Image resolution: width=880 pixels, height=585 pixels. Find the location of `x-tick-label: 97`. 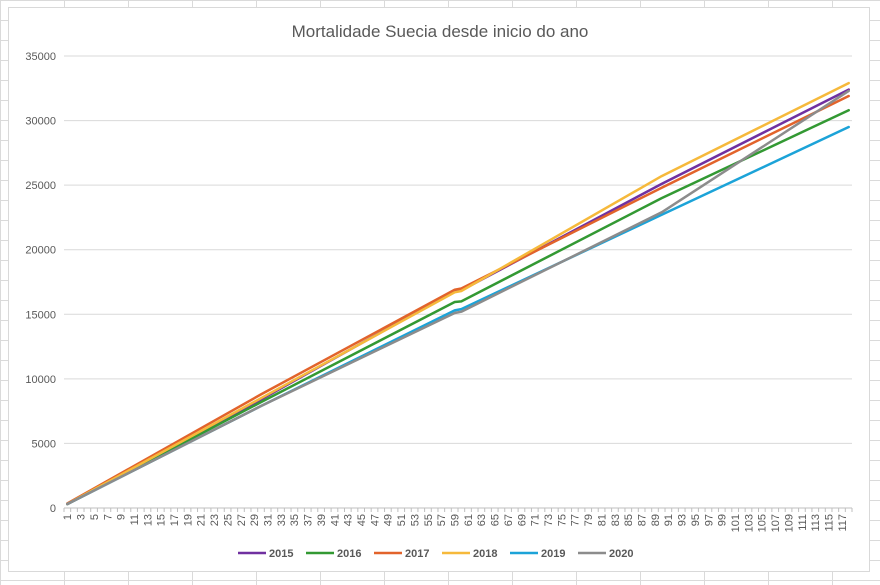

x-tick-label: 97 is located at coordinates (709, 520).